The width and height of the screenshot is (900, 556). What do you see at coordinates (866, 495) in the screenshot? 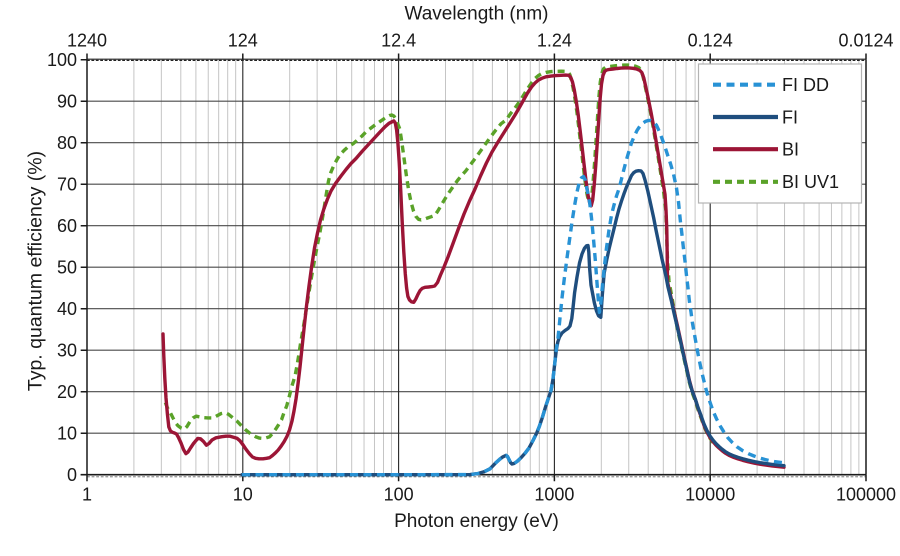
I see `svg-text: 100000` at bounding box center [866, 495].